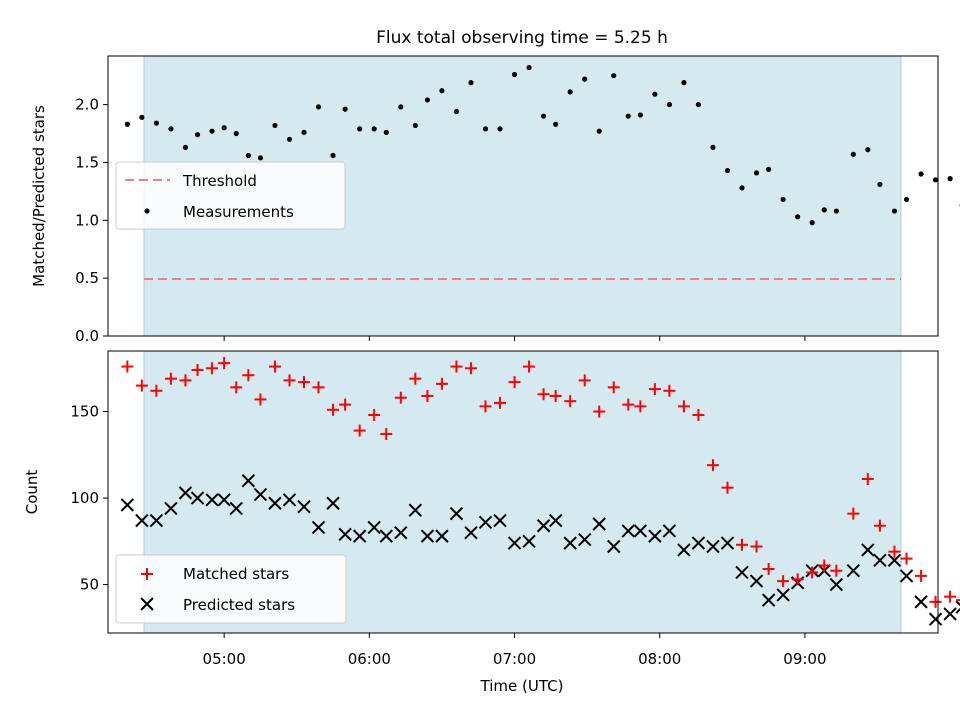  What do you see at coordinates (369, 659) in the screenshot?
I see `x-tick-label: 06:00` at bounding box center [369, 659].